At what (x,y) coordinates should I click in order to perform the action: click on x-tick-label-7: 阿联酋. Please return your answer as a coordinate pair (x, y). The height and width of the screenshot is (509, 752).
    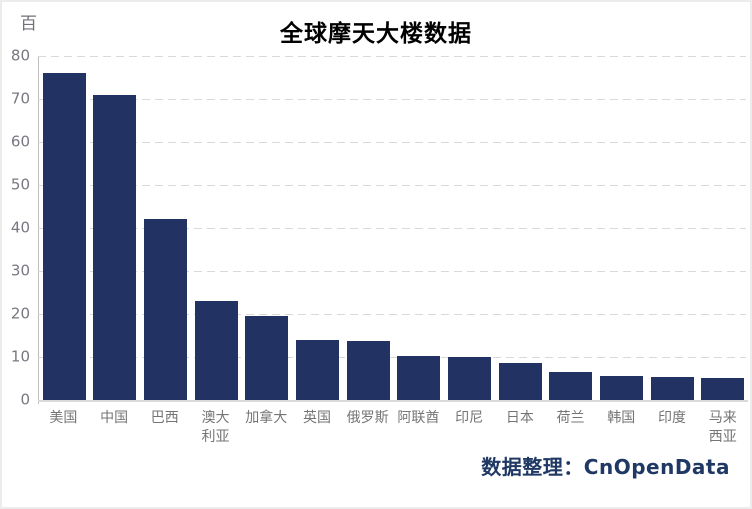
    Looking at the image, I should click on (418, 418).